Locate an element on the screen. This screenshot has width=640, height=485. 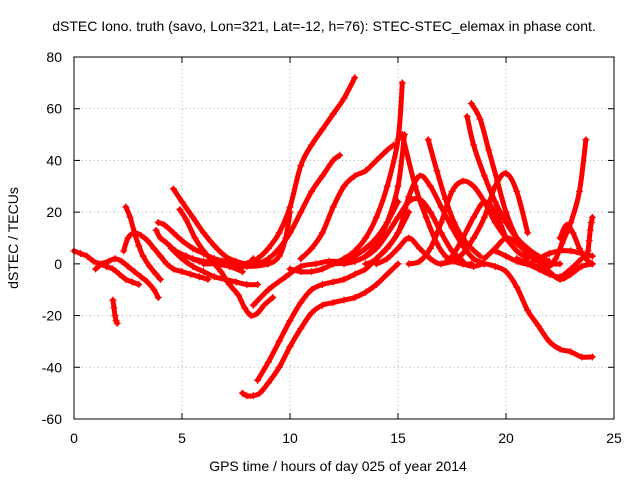
x-tick-label: 25 is located at coordinates (614, 438).